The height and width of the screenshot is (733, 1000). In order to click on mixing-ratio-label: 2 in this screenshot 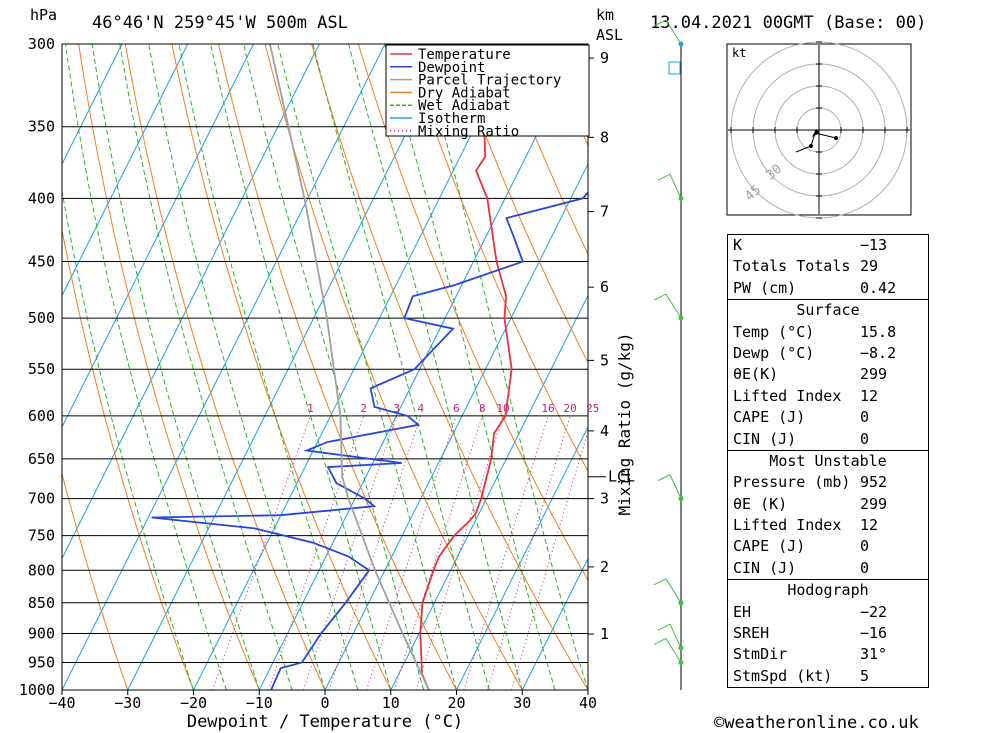, I will do `click(363, 408)`.